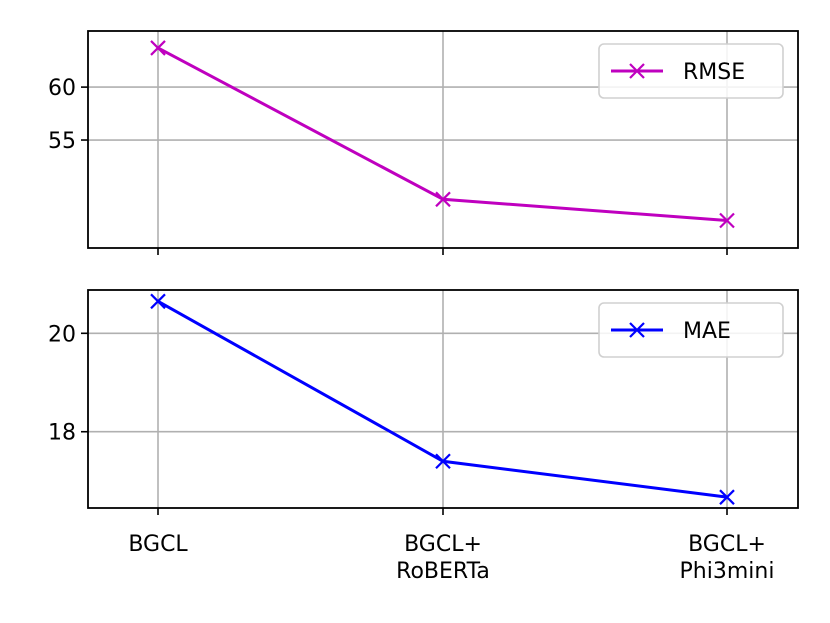 This screenshot has height=623, width=830. Describe the element at coordinates (158, 544) in the screenshot. I see `x-tick-label: BGCL` at that location.